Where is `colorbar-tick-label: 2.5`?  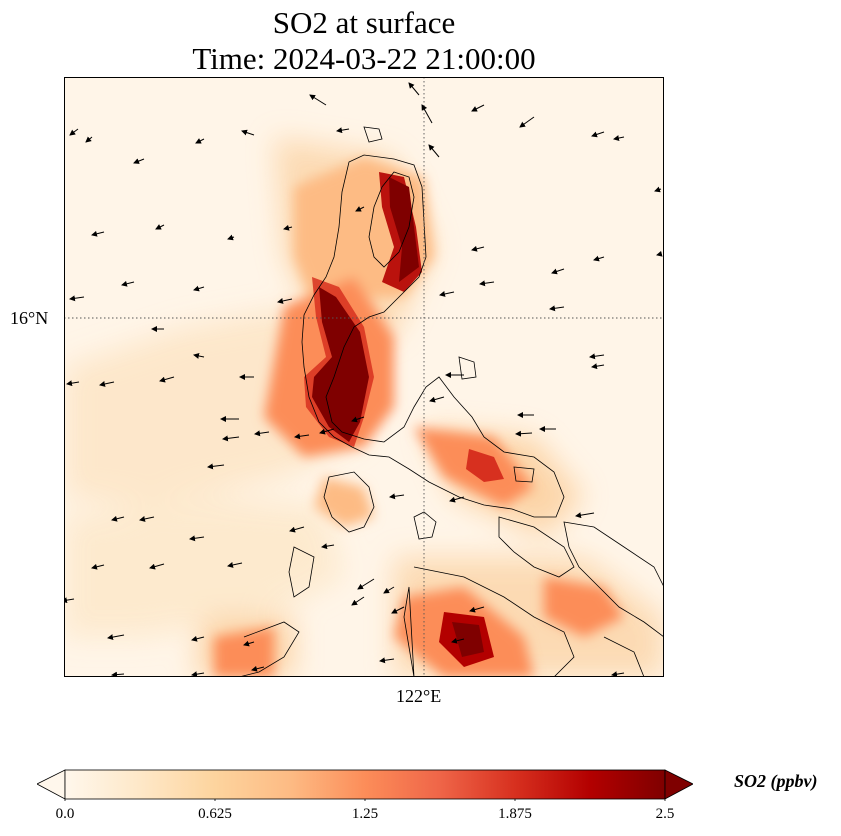
colorbar-tick-label: 2.5 is located at coordinates (665, 814).